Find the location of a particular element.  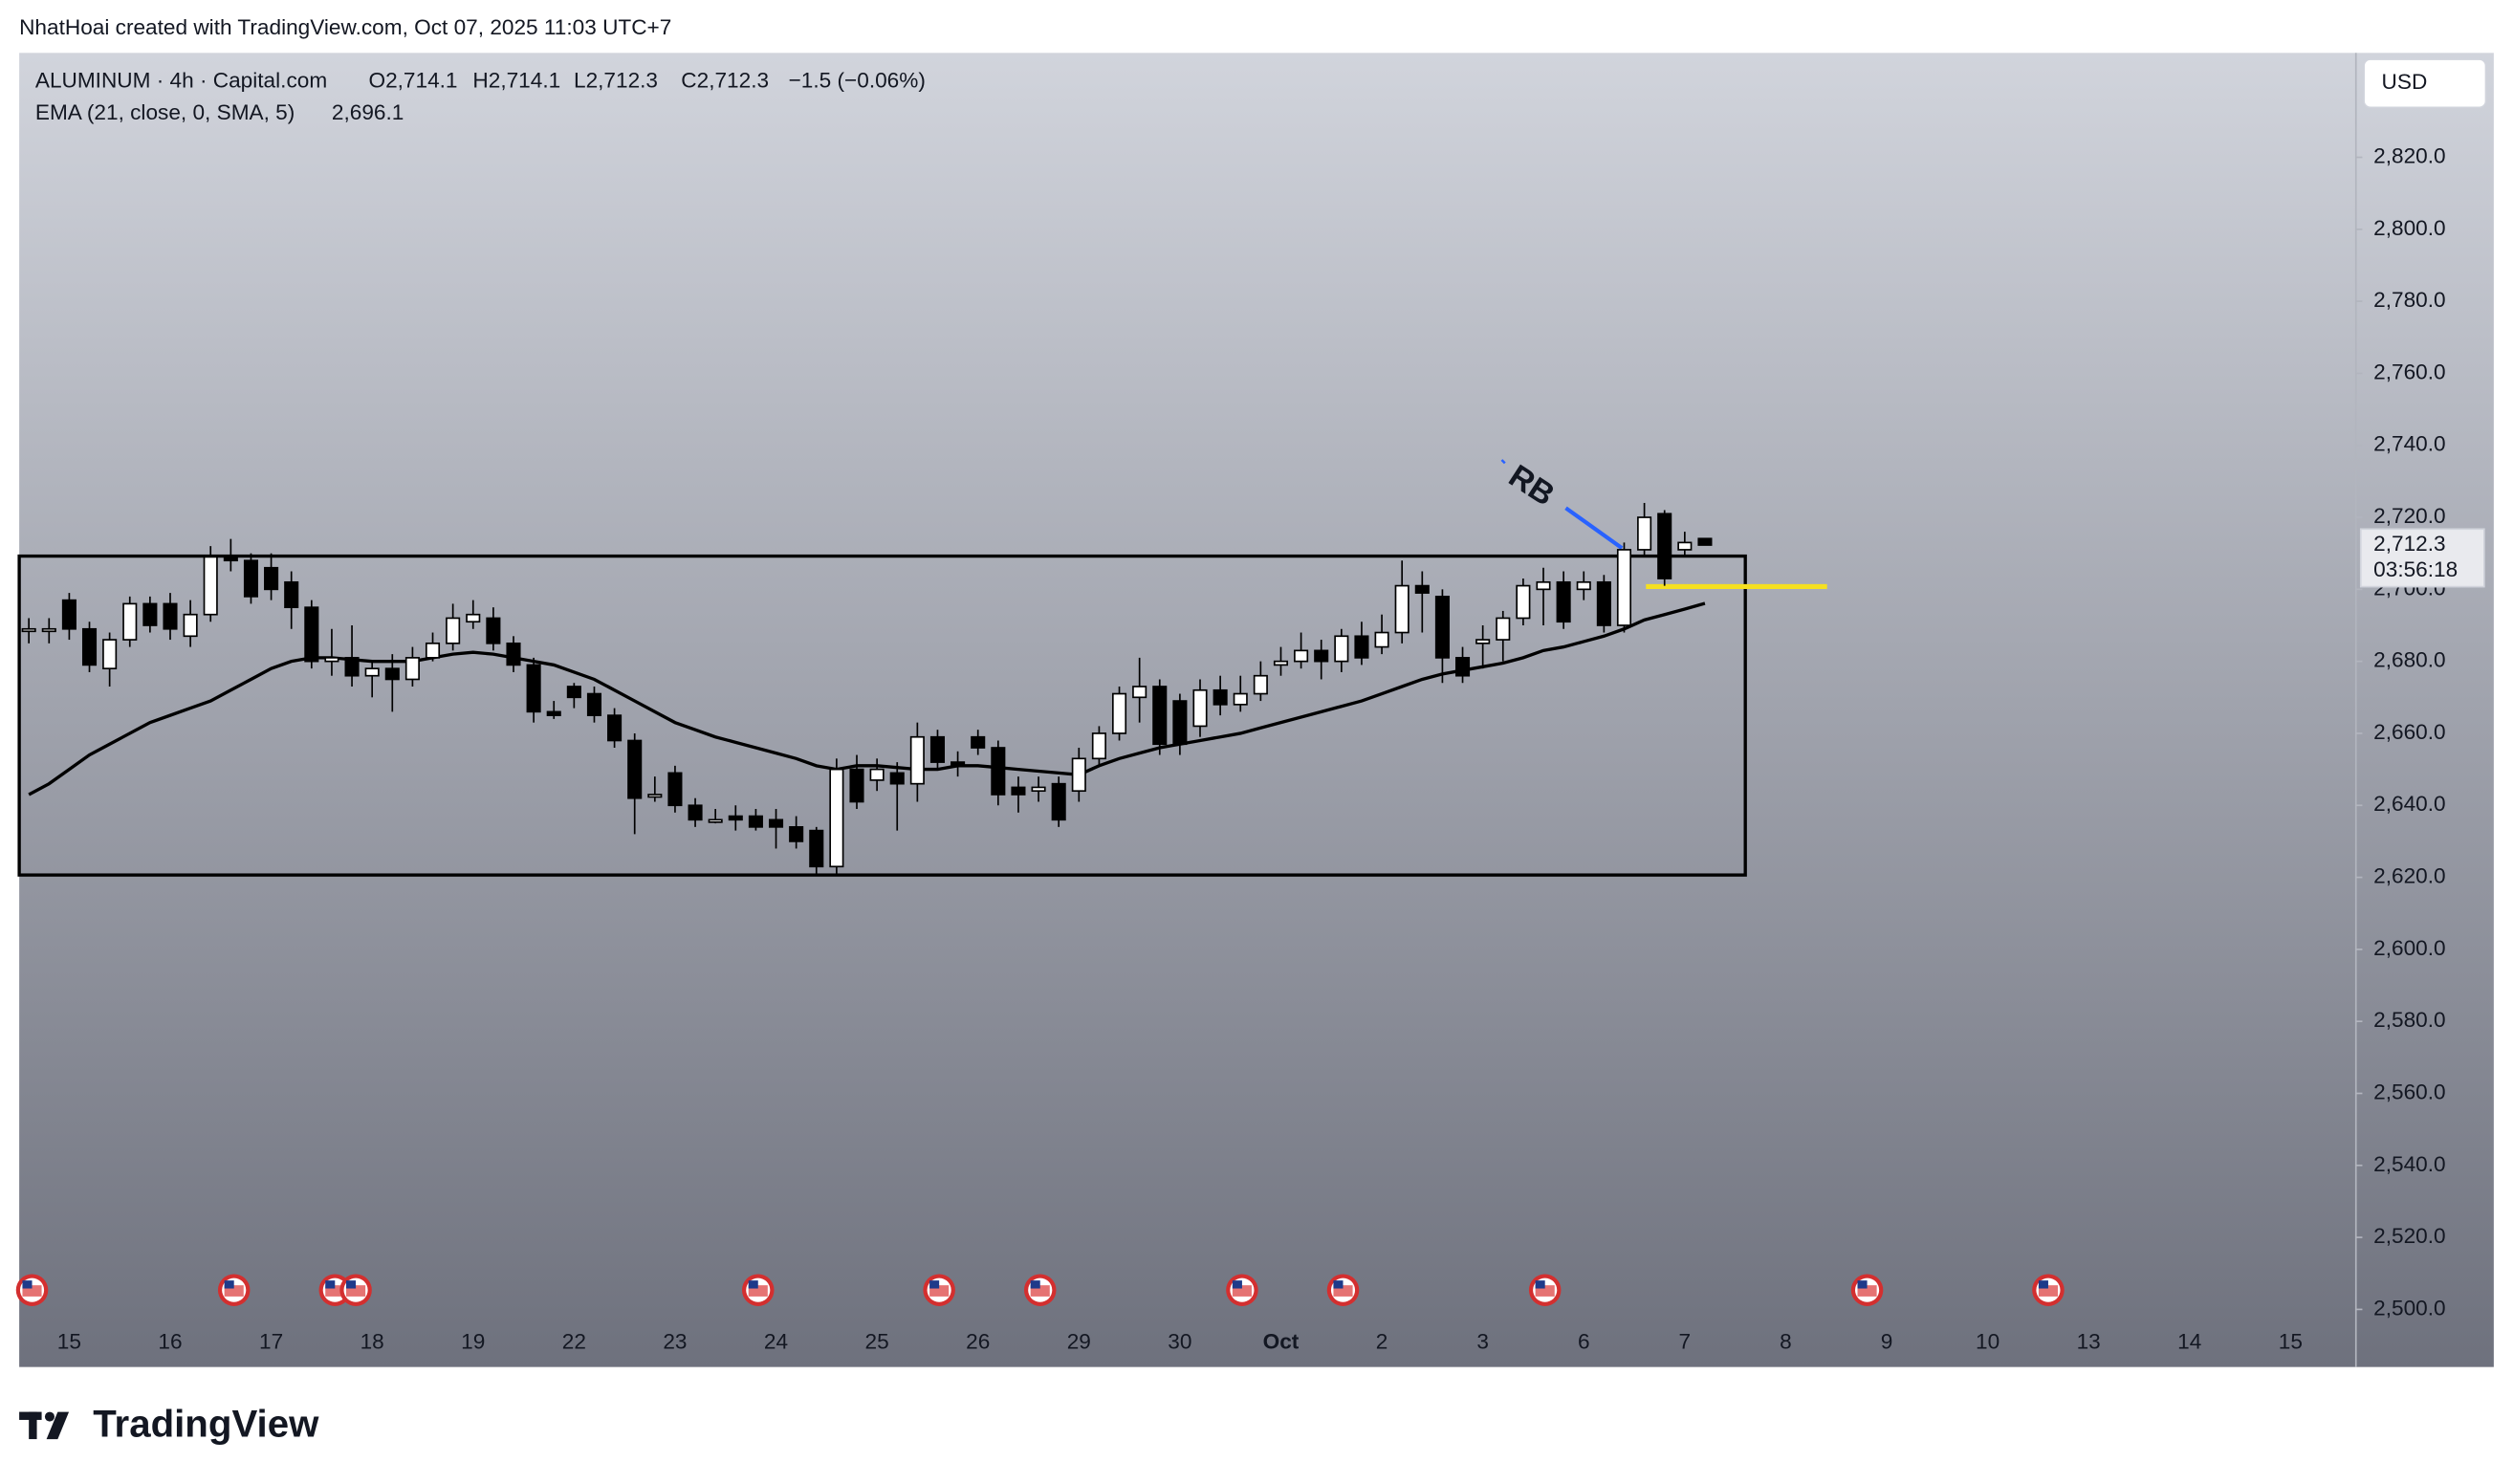

currency-button is located at coordinates (2425, 83).